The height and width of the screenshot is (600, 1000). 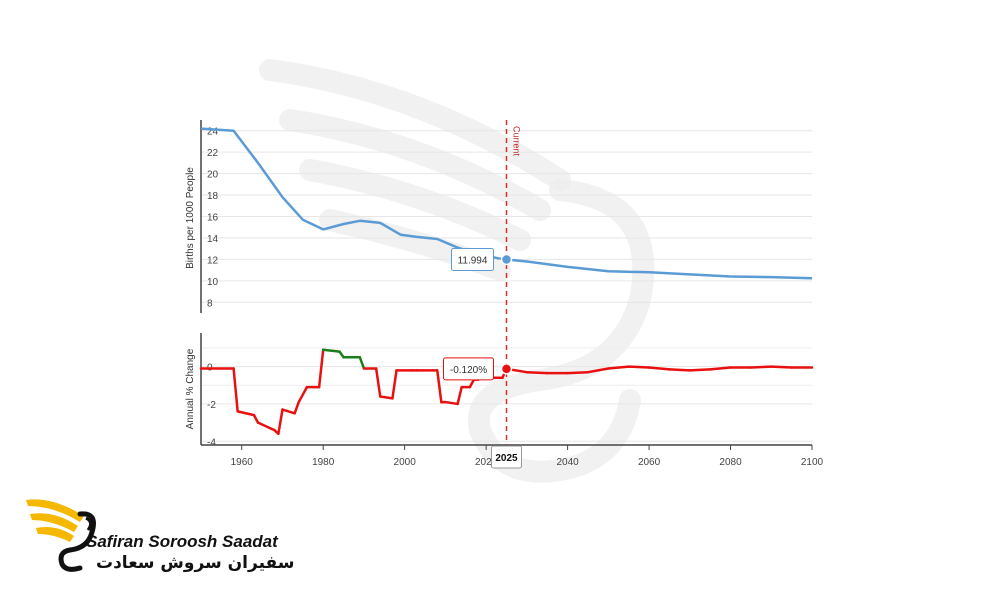 What do you see at coordinates (527, 456) in the screenshot?
I see `x-tick-labels: 1960 1980 2000 2020 2040 2060 2080 2100` at bounding box center [527, 456].